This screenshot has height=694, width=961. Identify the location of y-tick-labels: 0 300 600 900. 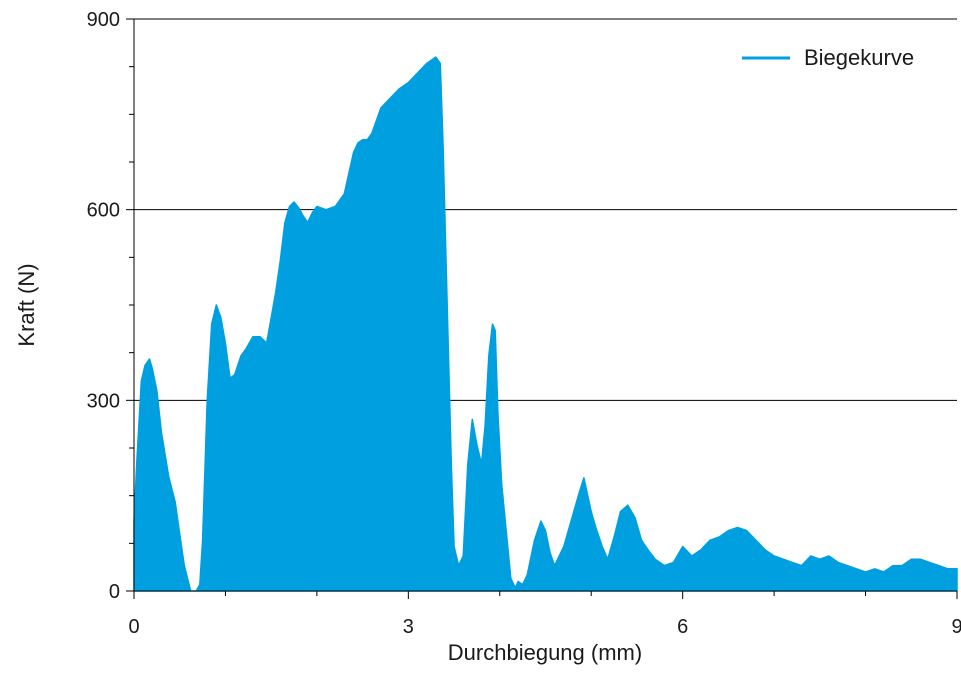
(103, 306).